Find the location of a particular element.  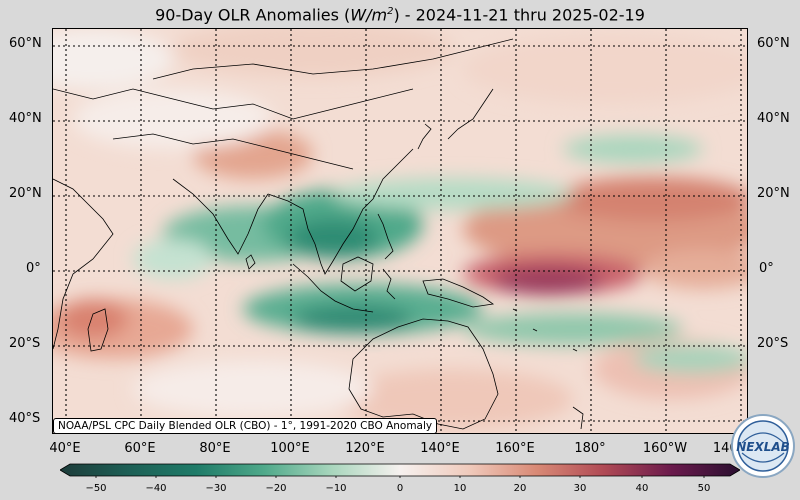

title-prefix: 90-Day OLR Anomalies ( is located at coordinates (253, 15).